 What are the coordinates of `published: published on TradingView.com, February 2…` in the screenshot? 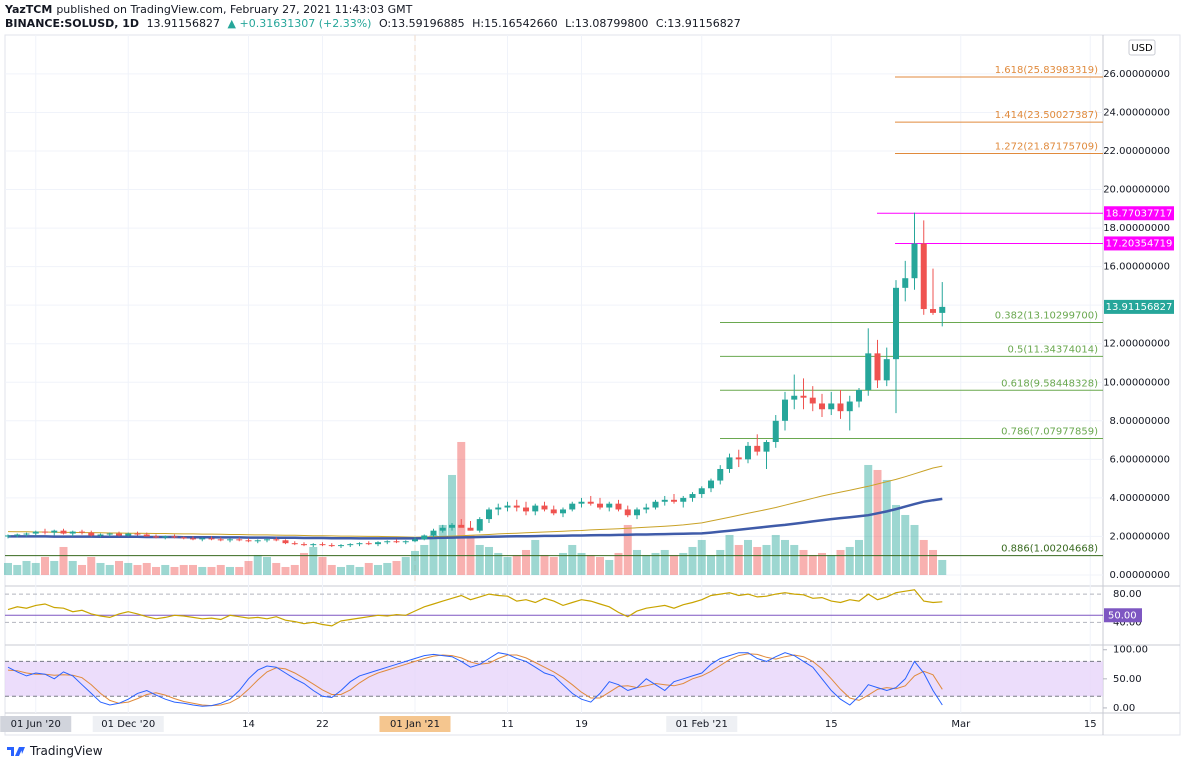 It's located at (234, 9).